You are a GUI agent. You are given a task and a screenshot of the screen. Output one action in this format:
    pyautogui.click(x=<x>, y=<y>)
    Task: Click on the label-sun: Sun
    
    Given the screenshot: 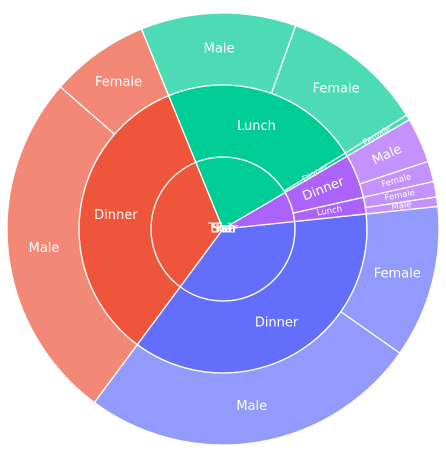 What is the action you would take?
    pyautogui.click(x=223, y=229)
    